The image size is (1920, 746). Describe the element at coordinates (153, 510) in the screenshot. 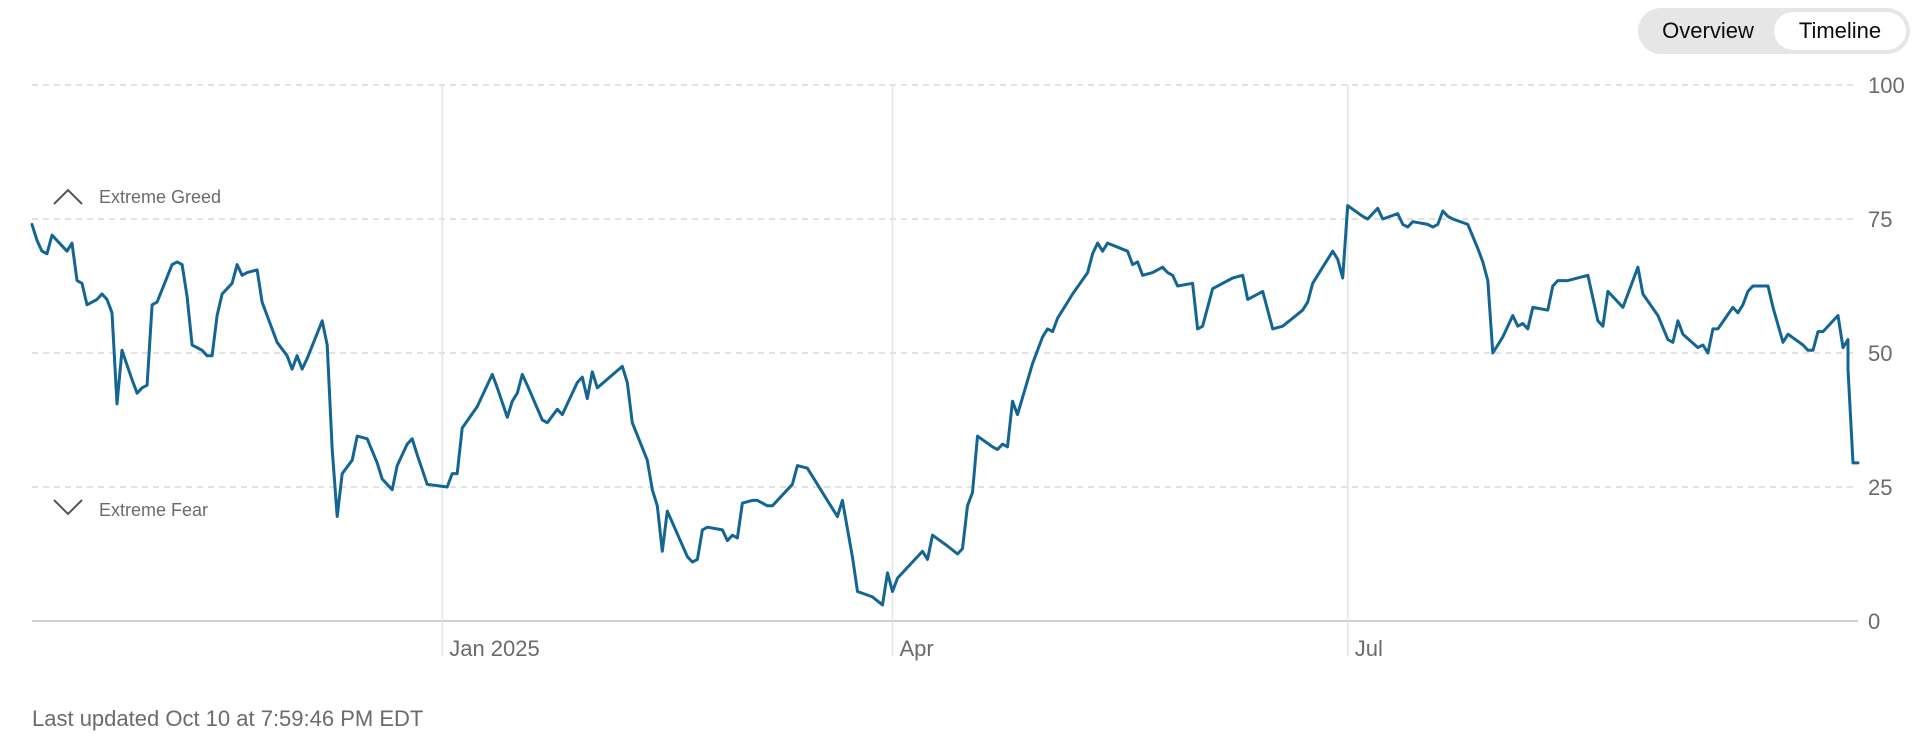

I see `zone-label-1: Extreme Fear` at that location.